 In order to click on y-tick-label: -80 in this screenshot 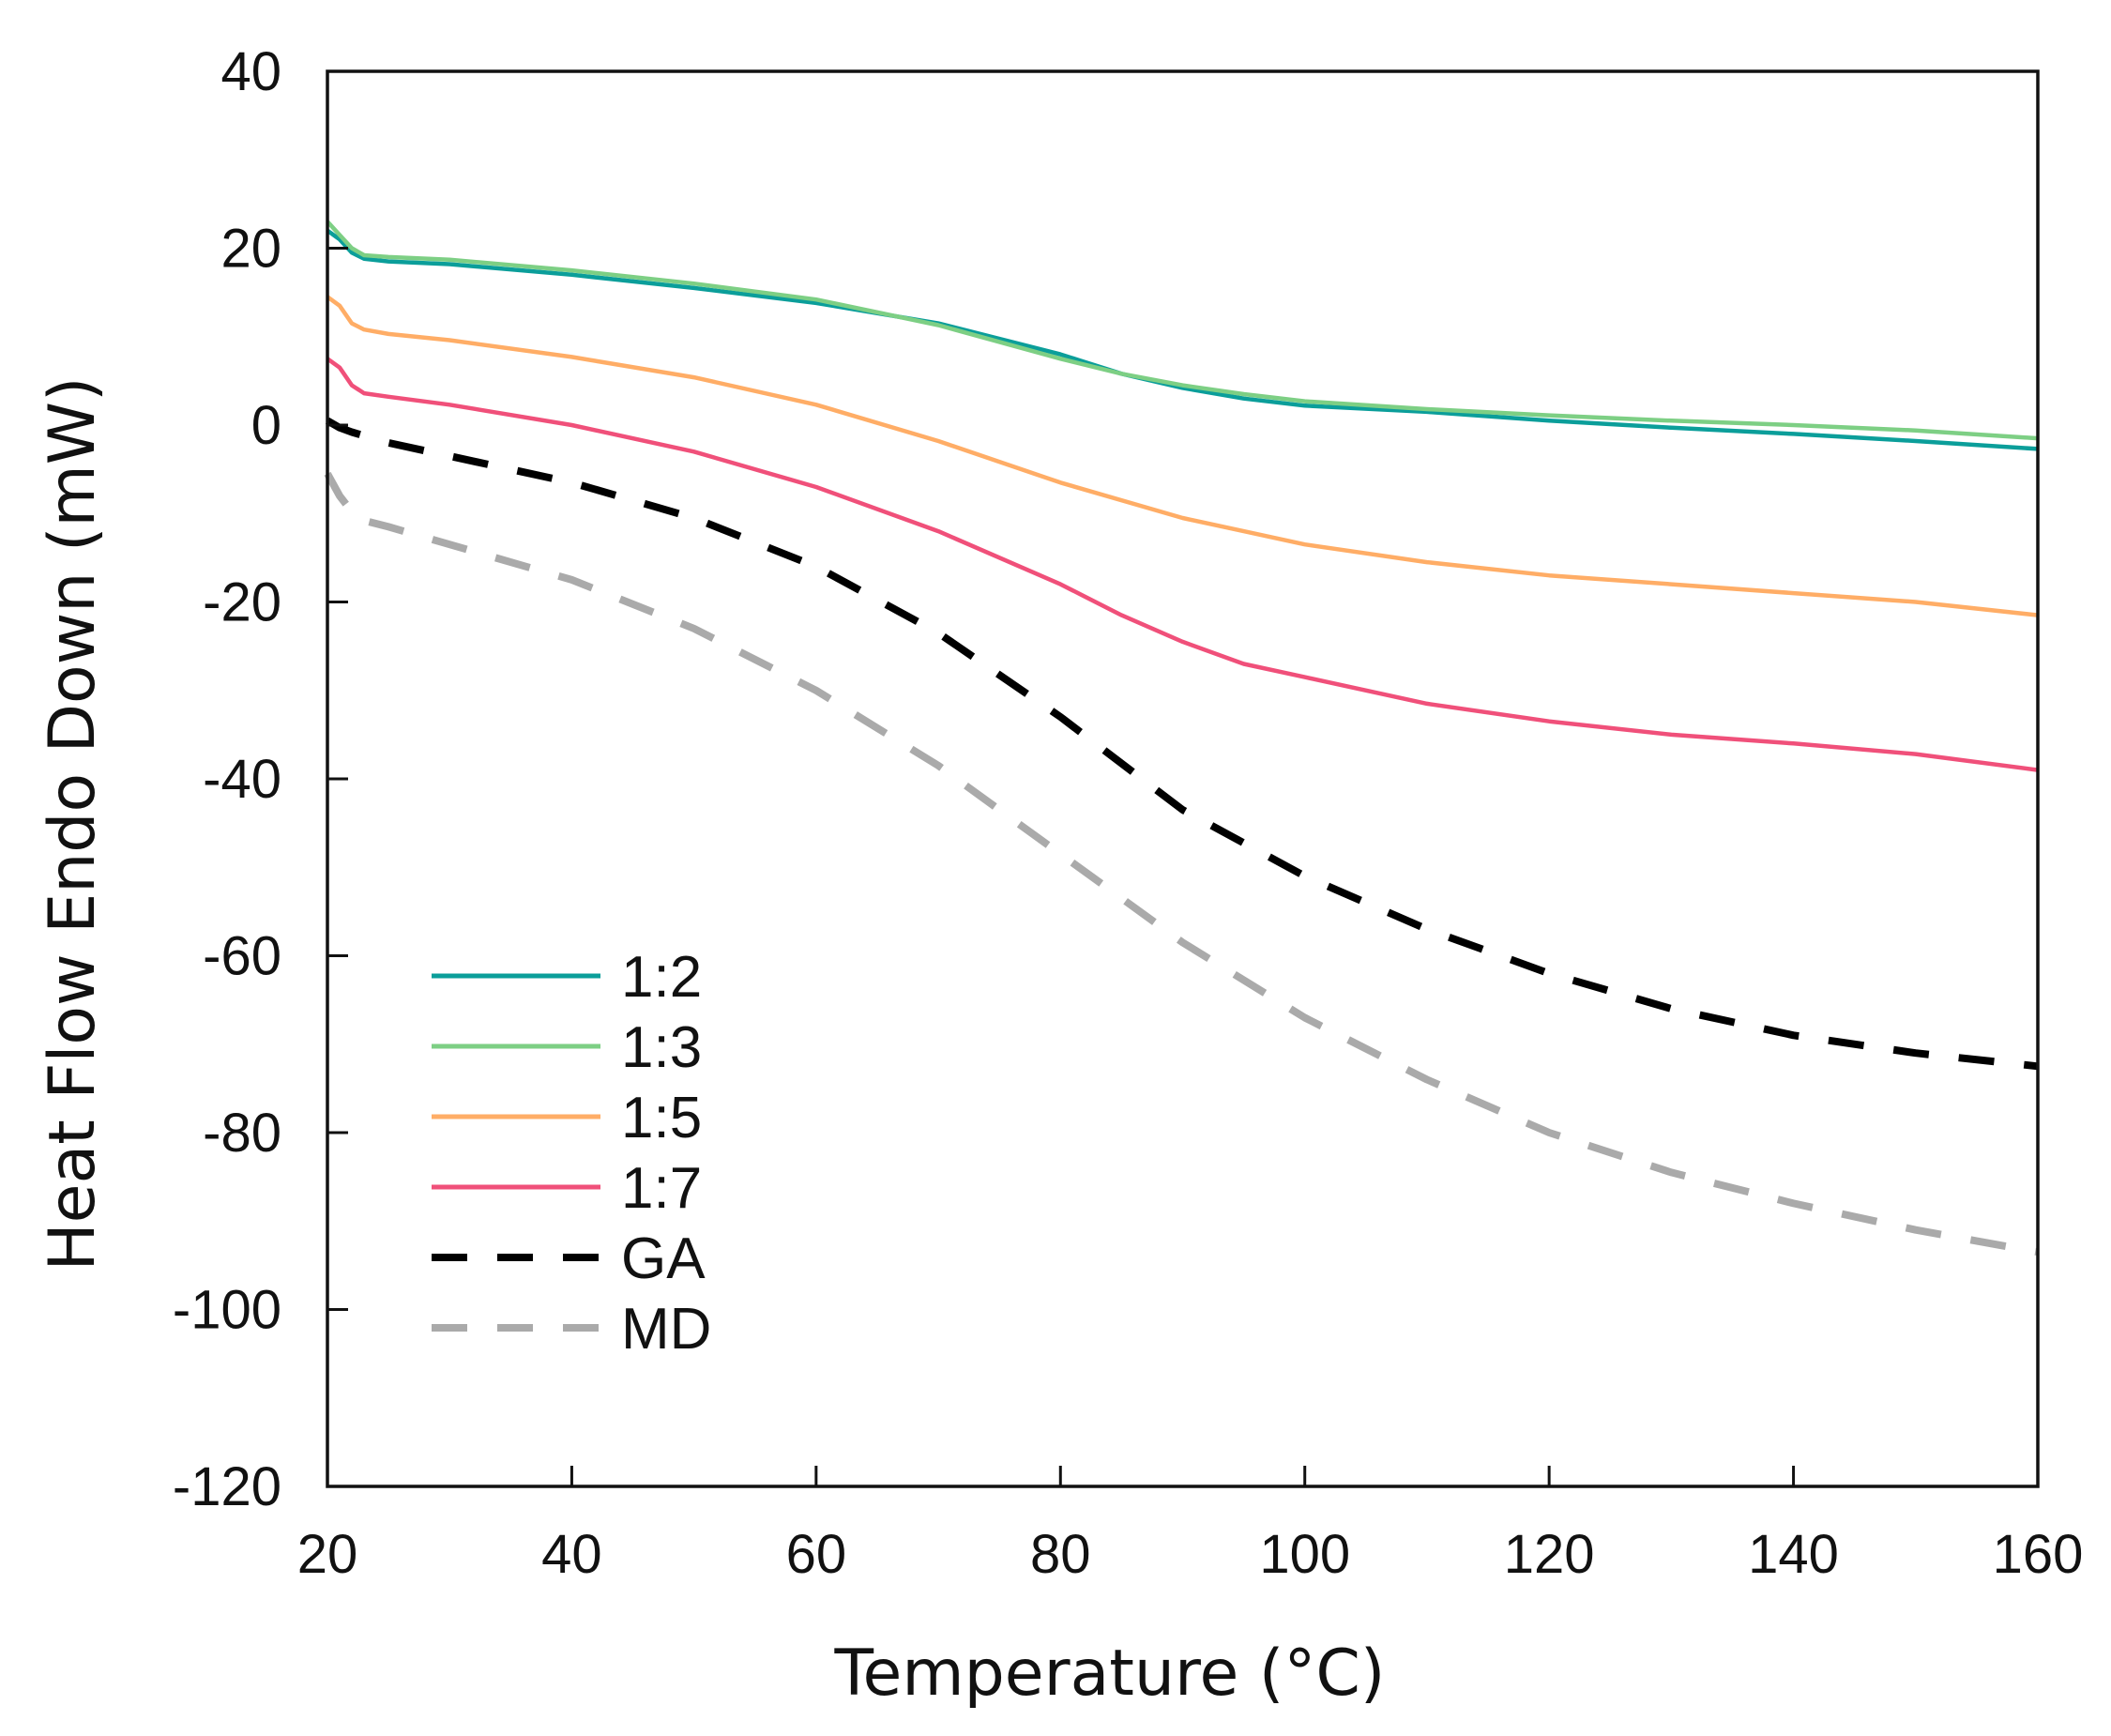, I will do `click(242, 1133)`.